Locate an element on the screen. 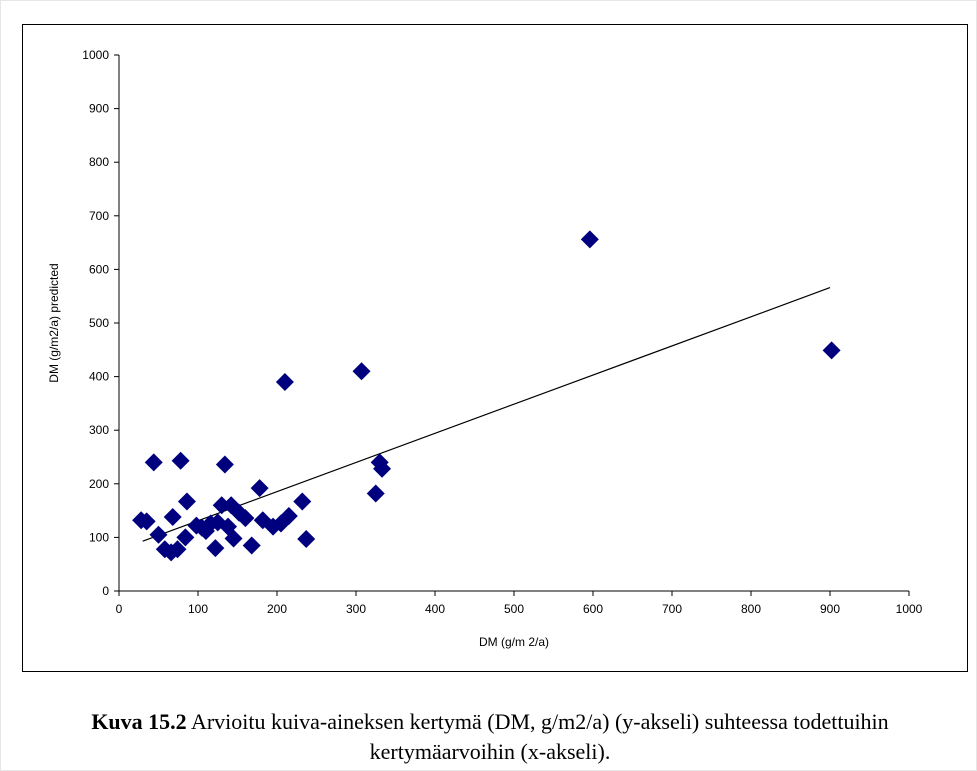 The width and height of the screenshot is (977, 771). y-tick-label: 900 is located at coordinates (99, 109).